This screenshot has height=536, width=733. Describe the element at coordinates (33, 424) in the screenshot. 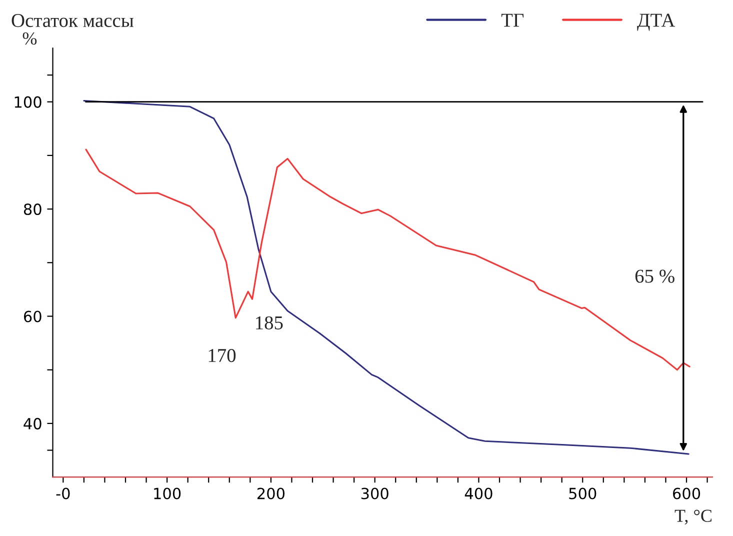

I see `y-tick-label: 40` at that location.